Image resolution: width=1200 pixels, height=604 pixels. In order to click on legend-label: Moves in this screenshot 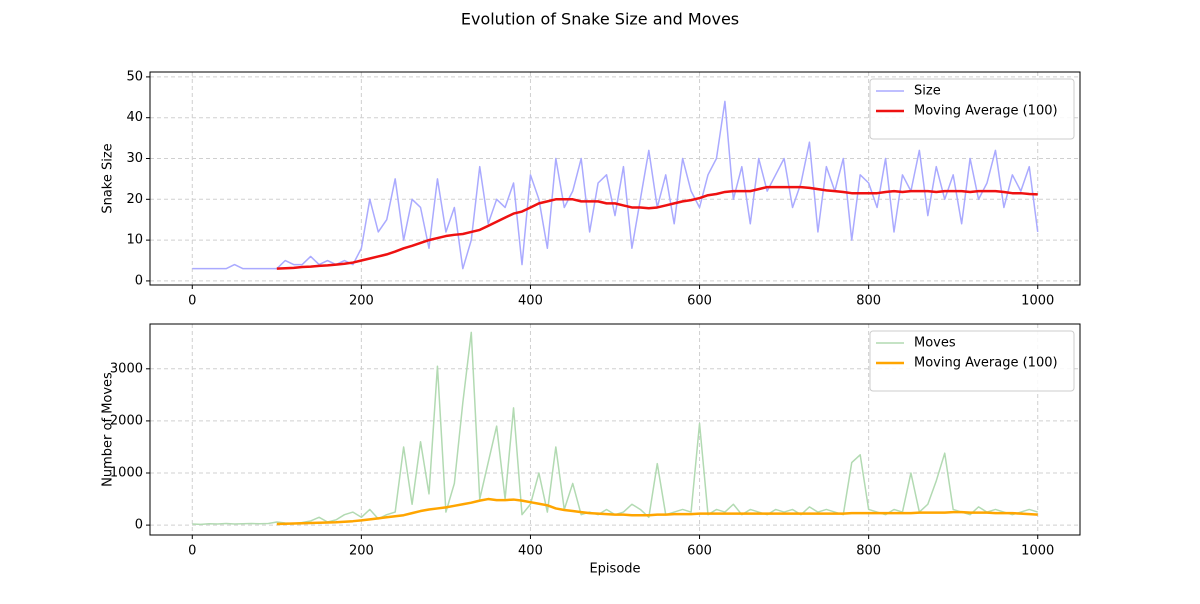, I will do `click(935, 343)`.